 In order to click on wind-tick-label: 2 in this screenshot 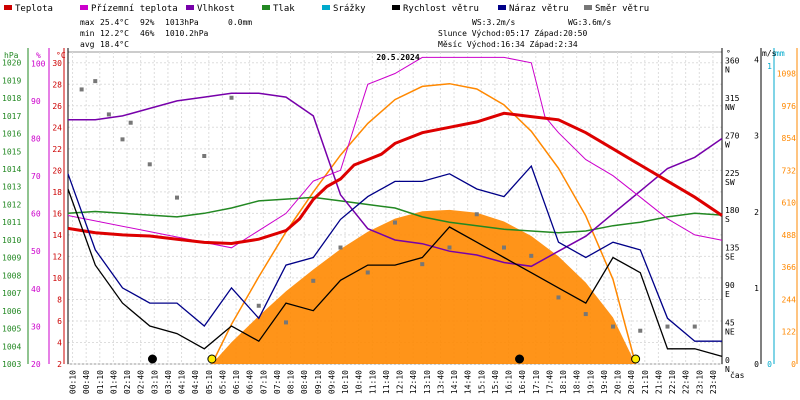, I will do `click(756, 212)`.